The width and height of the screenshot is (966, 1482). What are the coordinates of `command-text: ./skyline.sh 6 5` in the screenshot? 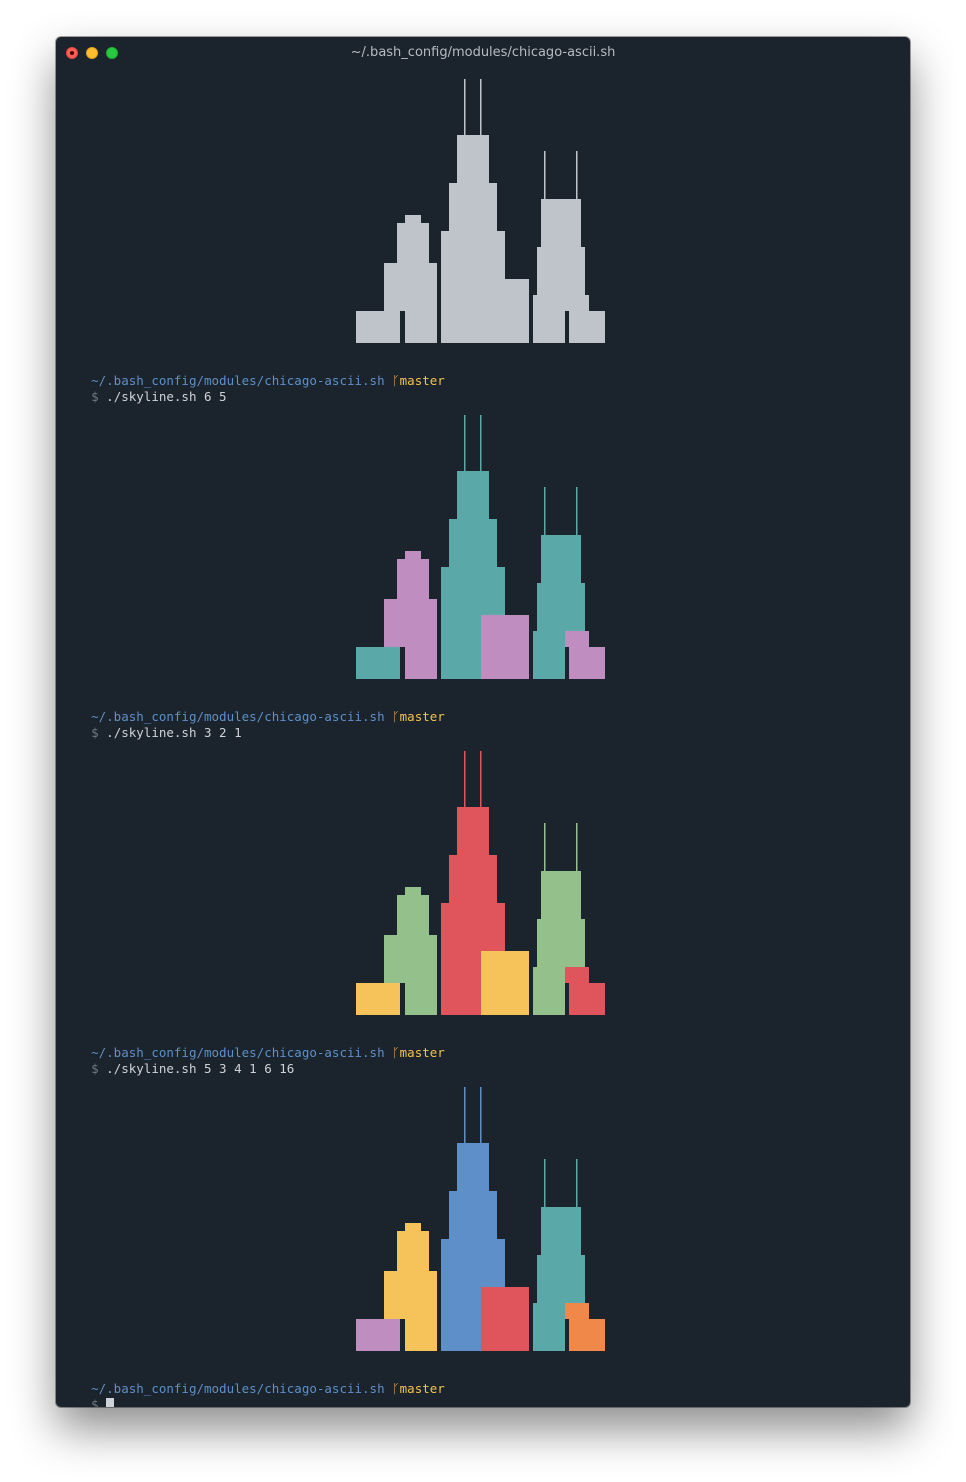 It's located at (166, 396).